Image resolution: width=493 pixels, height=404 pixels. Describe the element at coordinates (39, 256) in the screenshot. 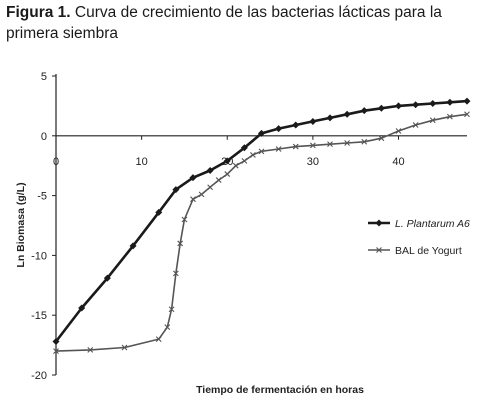

I see `y-tick-label: -10` at that location.